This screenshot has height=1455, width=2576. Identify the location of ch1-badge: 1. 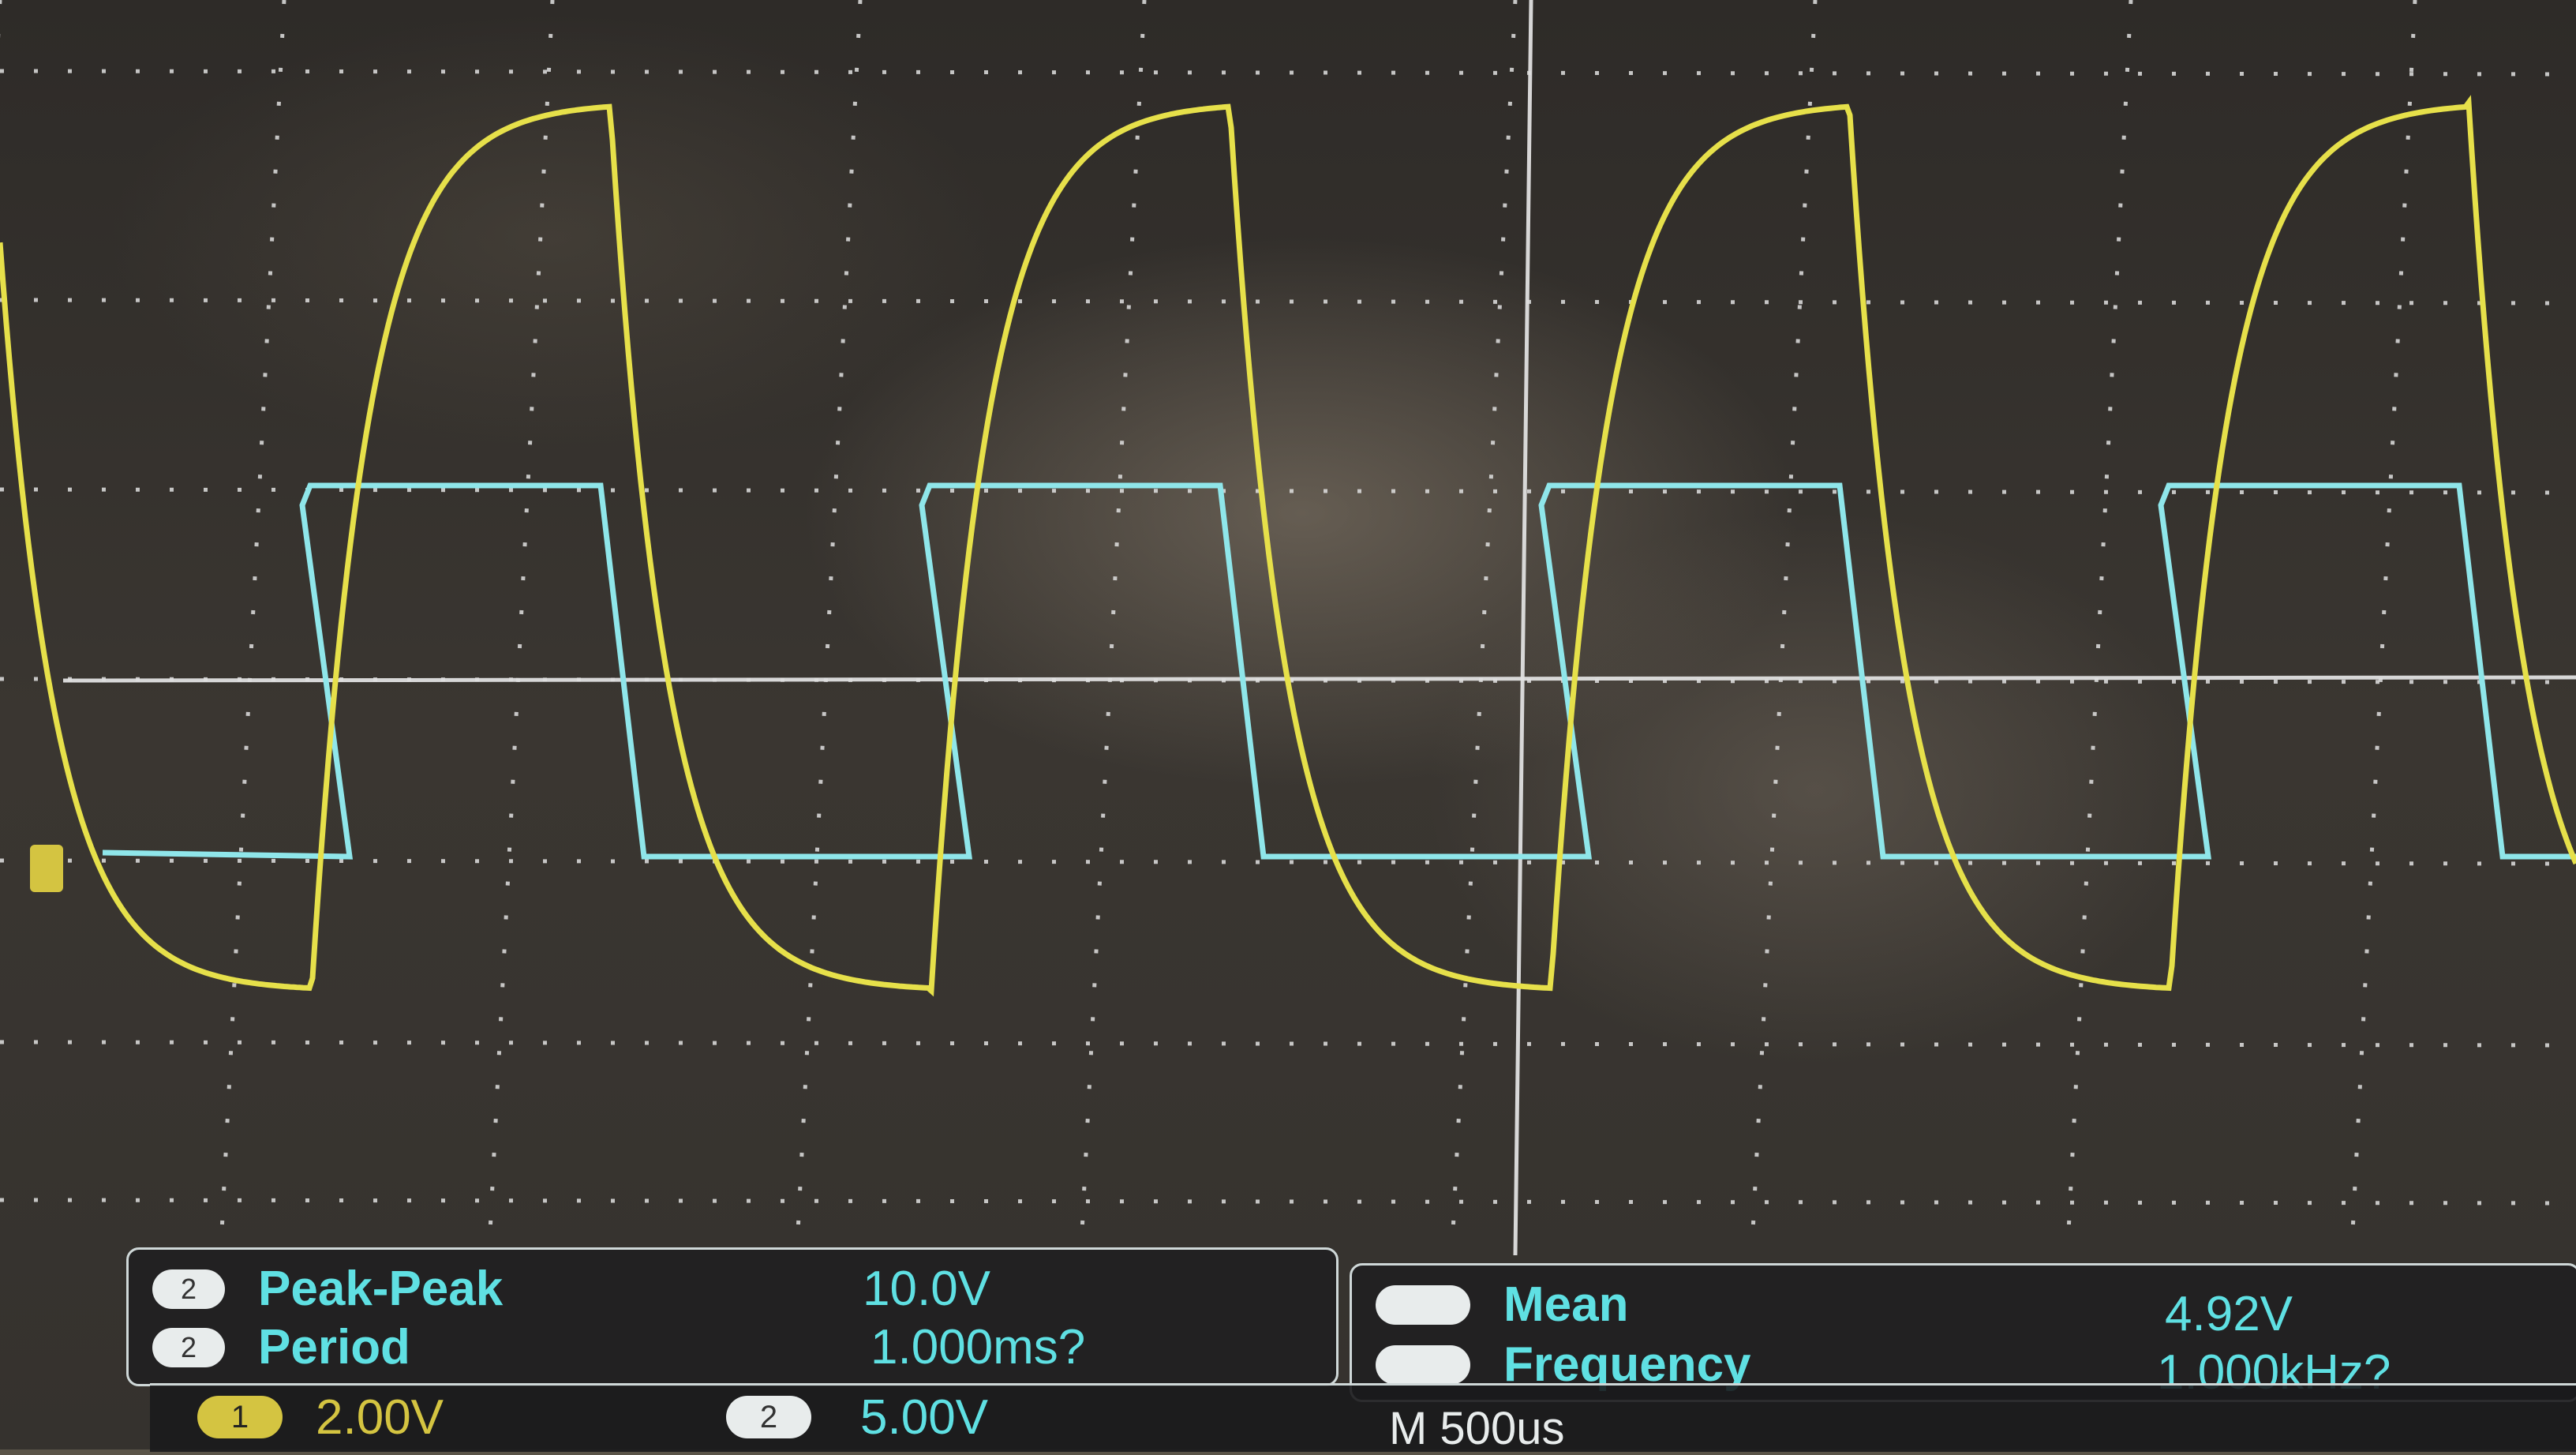
(240, 1417).